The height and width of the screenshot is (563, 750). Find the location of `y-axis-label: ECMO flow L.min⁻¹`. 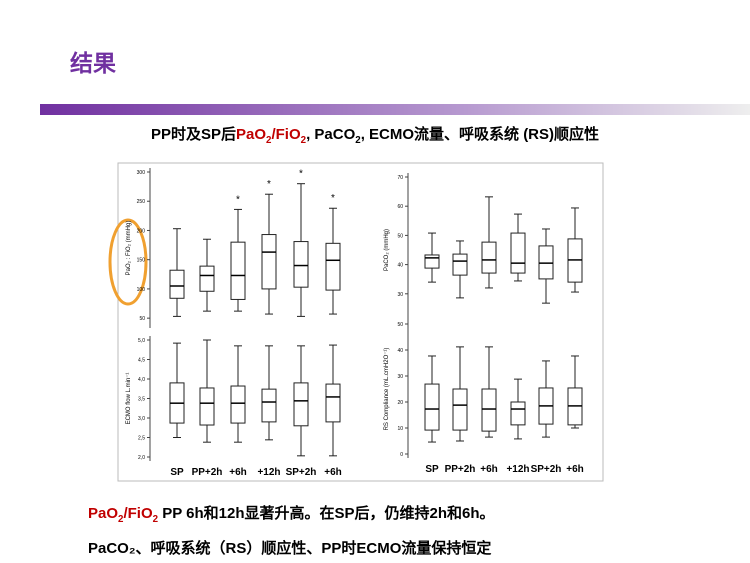

y-axis-label: ECMO flow L.min⁻¹ is located at coordinates (129, 399).